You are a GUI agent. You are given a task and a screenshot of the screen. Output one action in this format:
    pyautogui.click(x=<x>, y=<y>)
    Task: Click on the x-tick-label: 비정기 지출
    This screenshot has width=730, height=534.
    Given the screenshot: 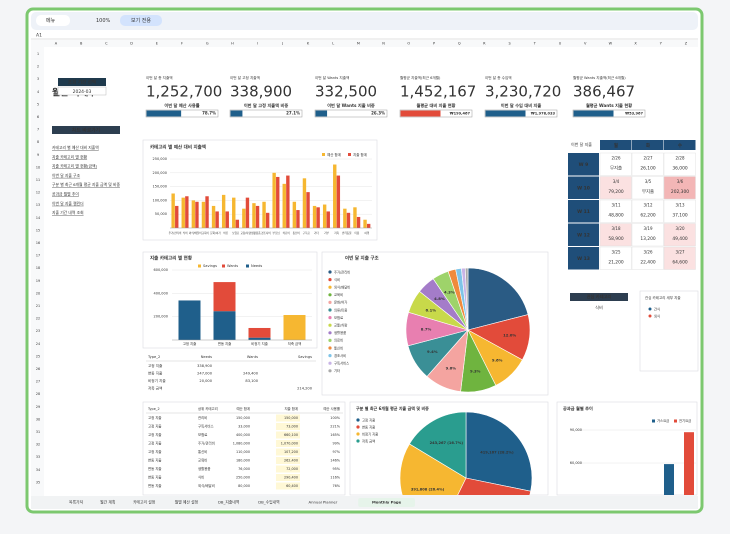 What is the action you would take?
    pyautogui.click(x=259, y=343)
    